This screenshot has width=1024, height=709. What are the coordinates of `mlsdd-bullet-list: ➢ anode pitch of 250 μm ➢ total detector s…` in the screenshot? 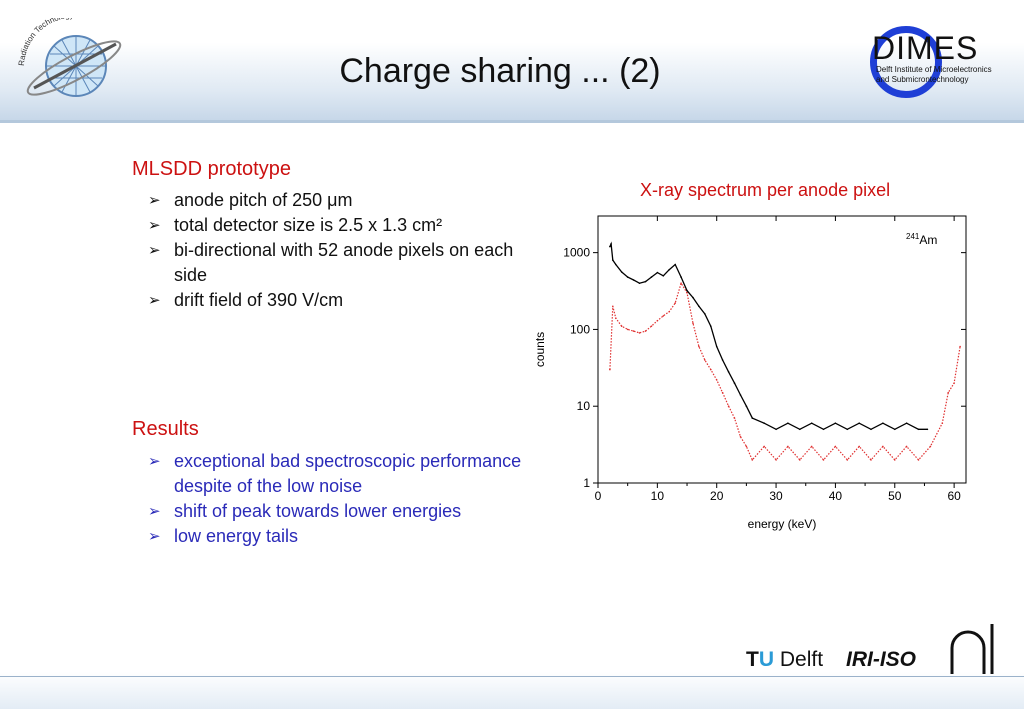 It's located at (338, 250).